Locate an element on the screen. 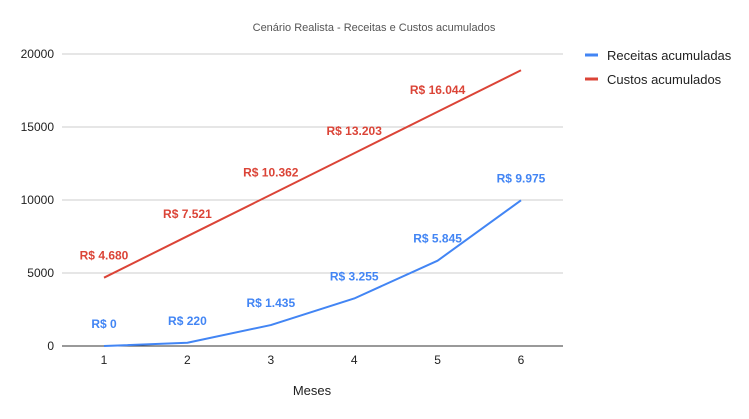 The height and width of the screenshot is (419, 749). x-tick-label: 2 is located at coordinates (187, 360).